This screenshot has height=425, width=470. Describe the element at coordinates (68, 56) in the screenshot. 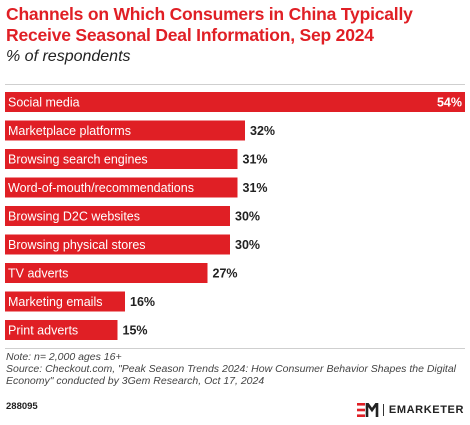

I see `chart-subtitle: % of respondents` at that location.